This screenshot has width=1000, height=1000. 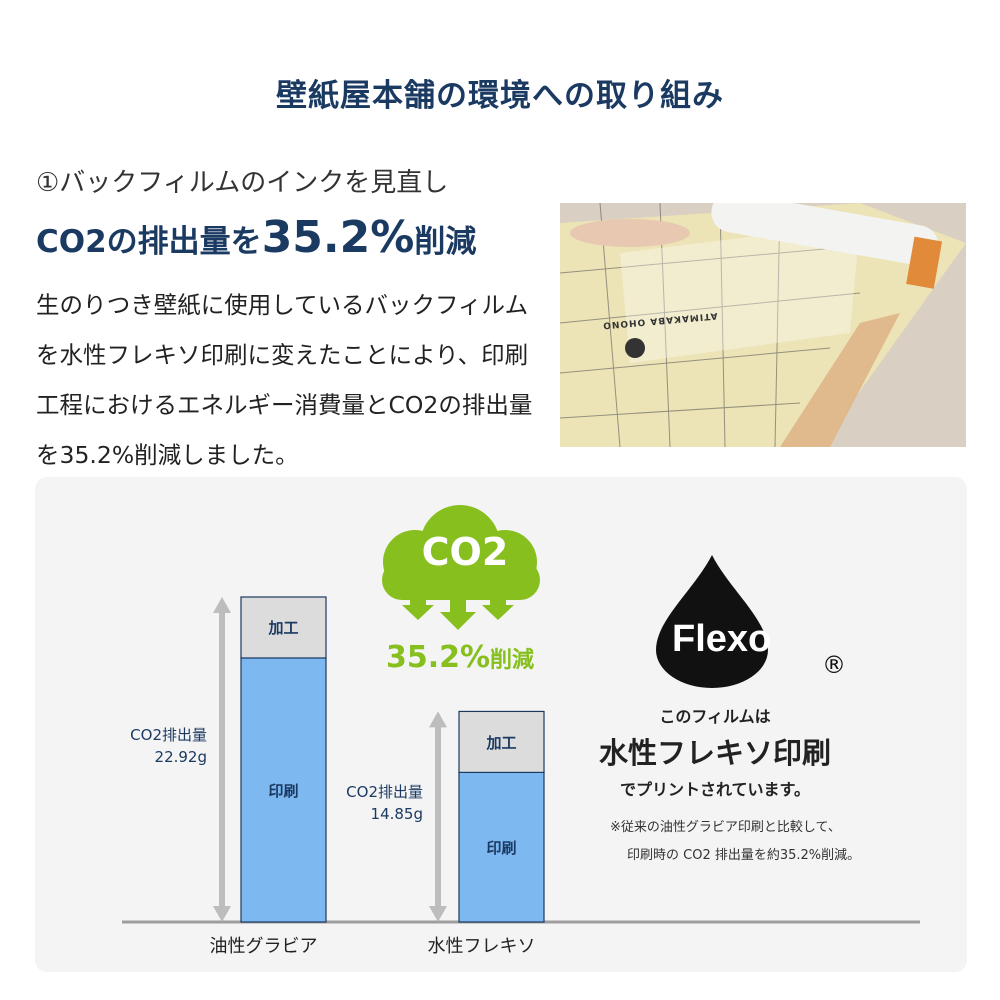 I want to click on product-photo: ATIMAKABA OHONO, so click(x=763, y=325).